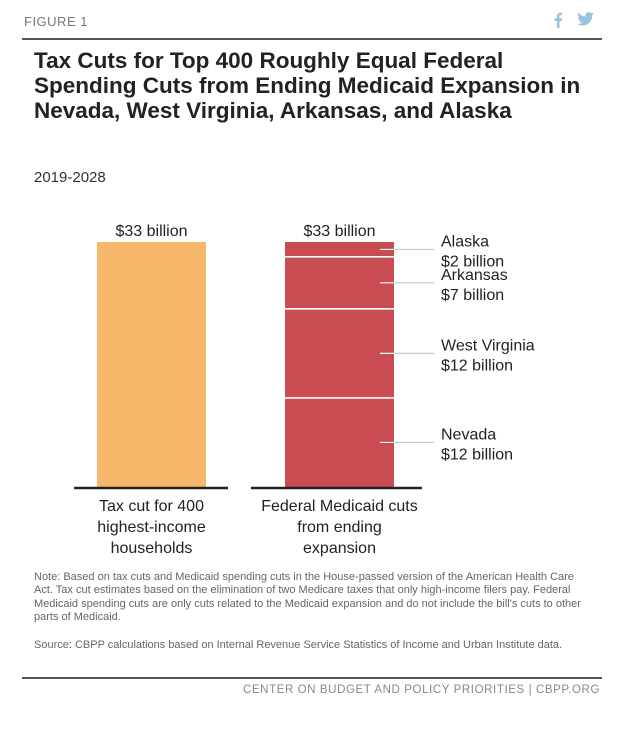 This screenshot has height=733, width=630. Describe the element at coordinates (339, 353) in the screenshot. I see `bar-segment-west-virginia` at that location.